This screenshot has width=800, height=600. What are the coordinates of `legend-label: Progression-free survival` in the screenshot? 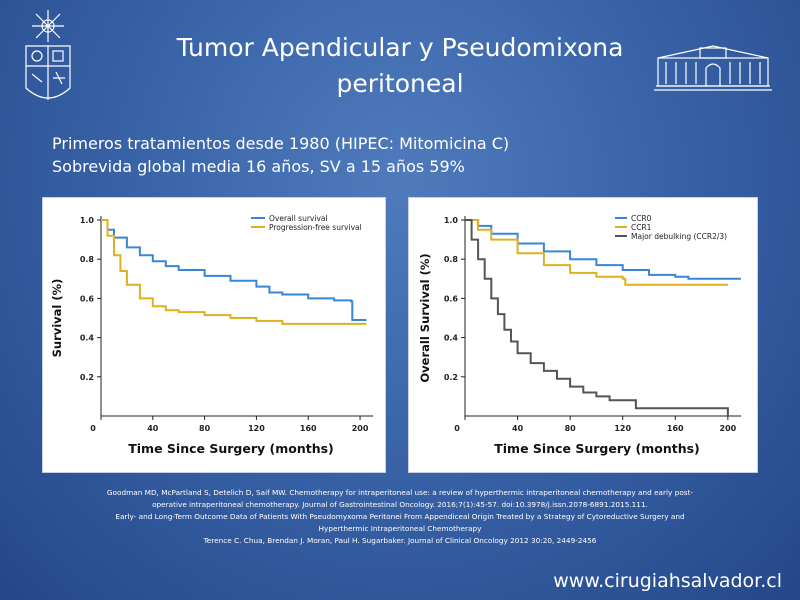 It's located at (315, 227).